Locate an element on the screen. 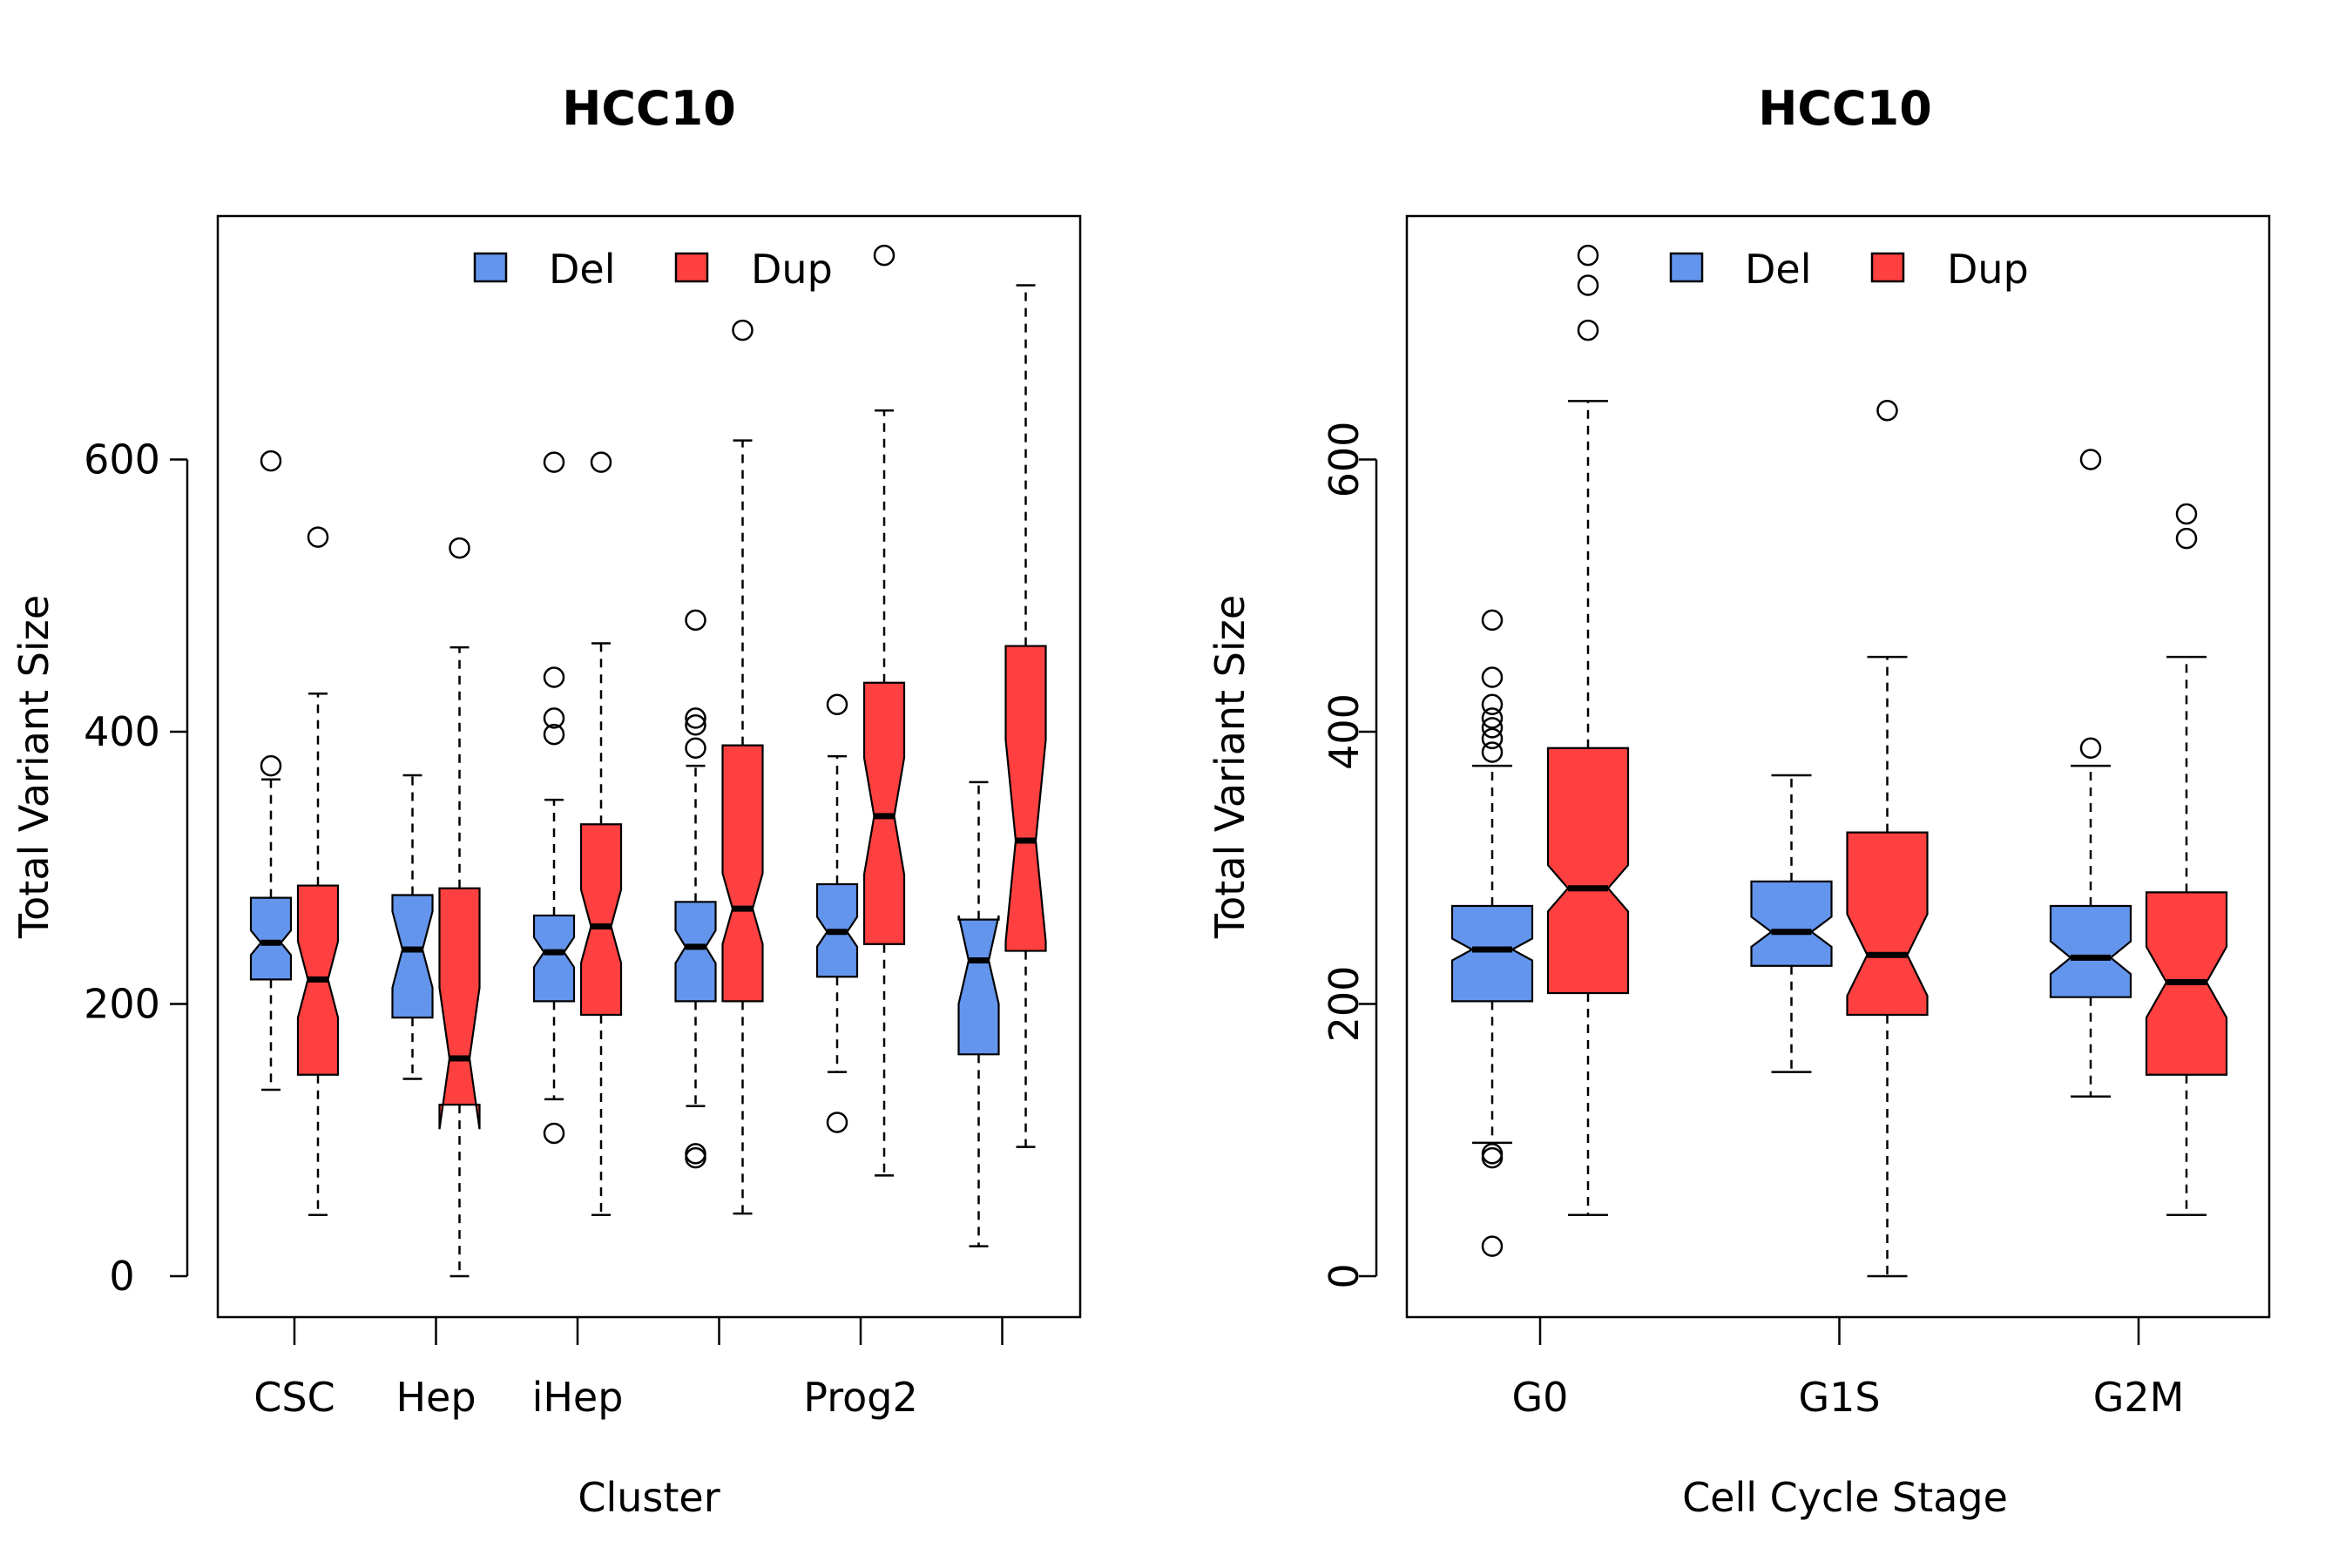 The height and width of the screenshot is (1568, 2352). x-axis-label: Cell Cycle Stage is located at coordinates (1845, 1497).